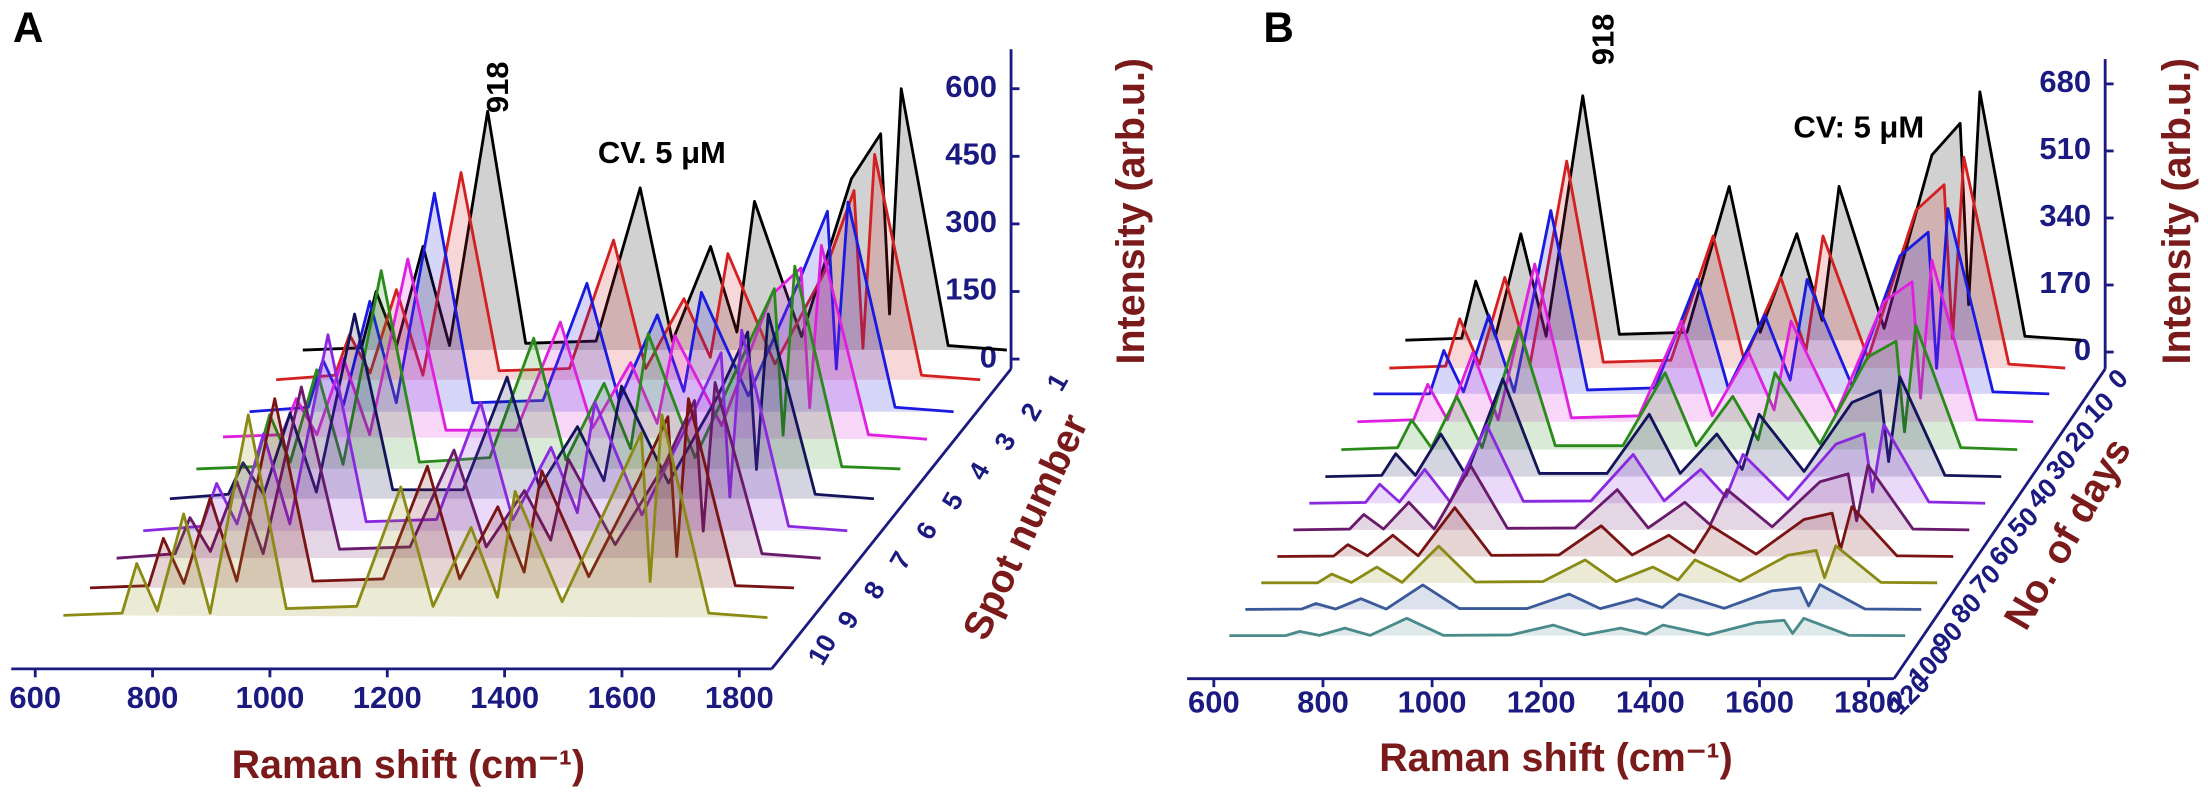  I want to click on z-tick-label: 0, so click(2118, 379).